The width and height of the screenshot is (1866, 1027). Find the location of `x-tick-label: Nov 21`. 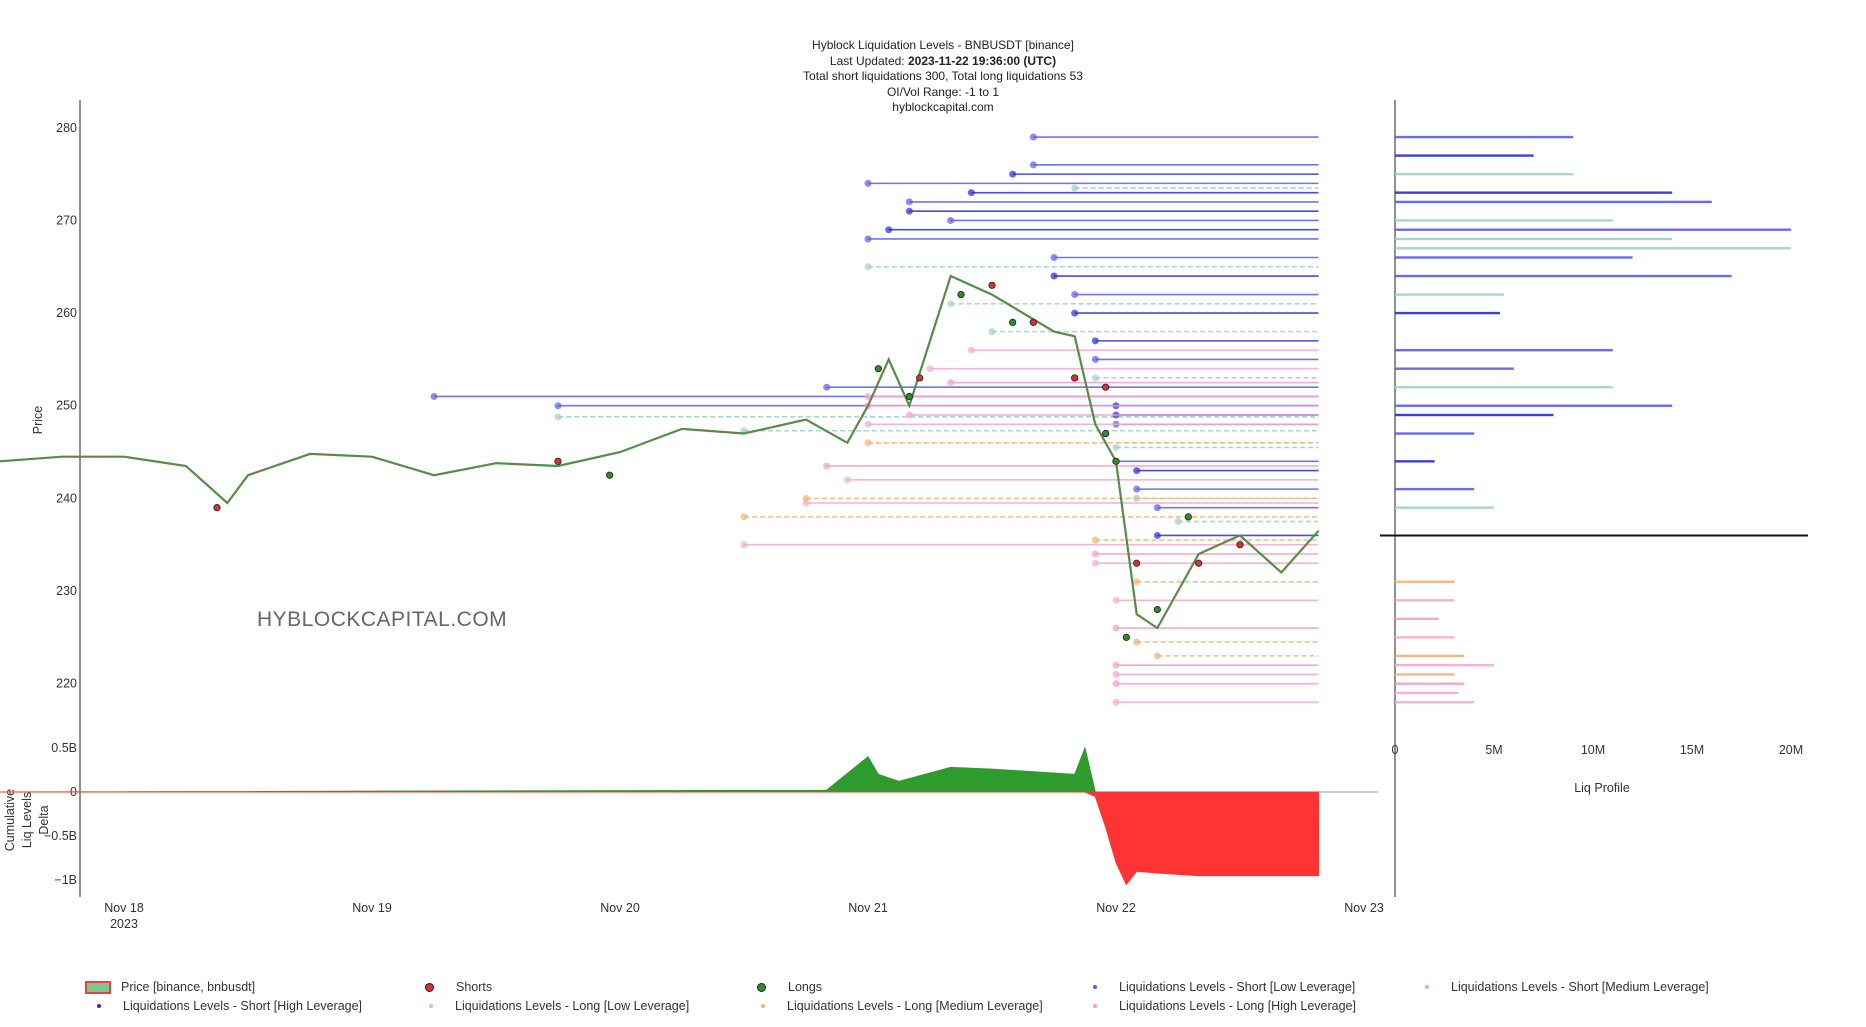

x-tick-label: Nov 21 is located at coordinates (868, 908).